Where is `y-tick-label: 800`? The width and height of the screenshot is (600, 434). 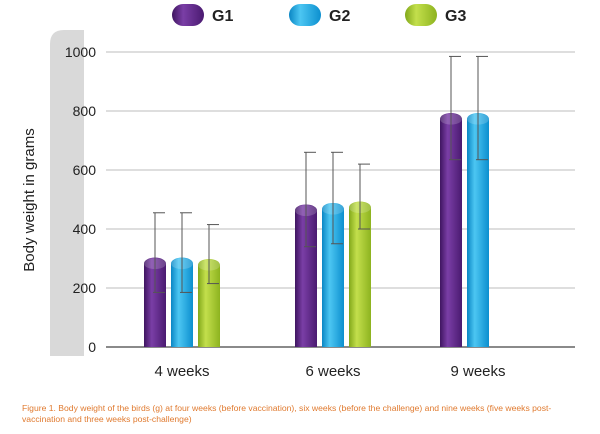 y-tick-label: 800 is located at coordinates (85, 111).